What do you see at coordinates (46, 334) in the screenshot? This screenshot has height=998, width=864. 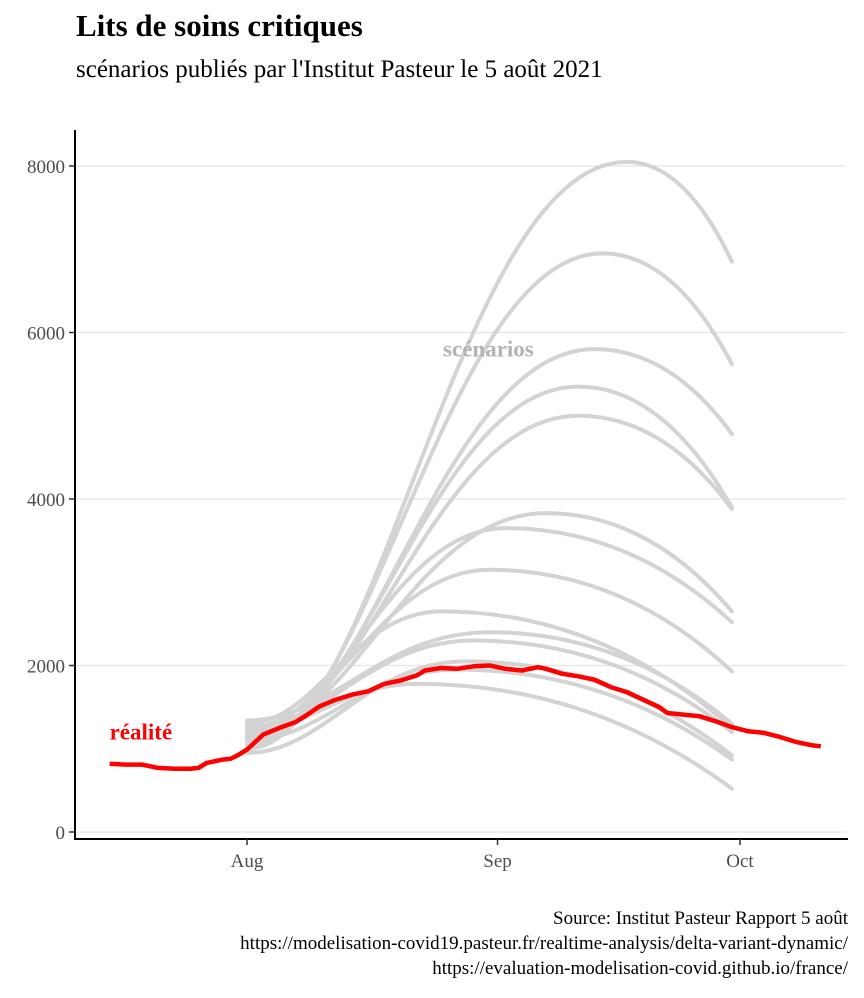 I see `y-tick-label-6000: 6000` at bounding box center [46, 334].